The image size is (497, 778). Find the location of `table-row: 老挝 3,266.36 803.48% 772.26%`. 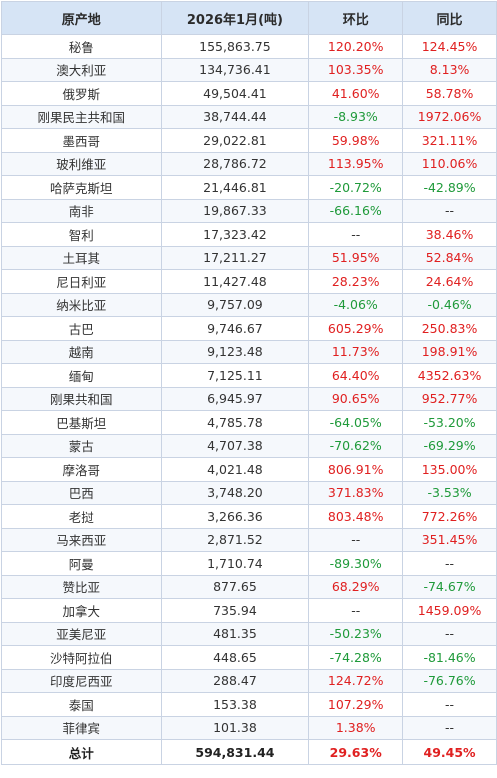

table-row: 老挝 3,266.36 803.48% 772.26% is located at coordinates (249, 516).